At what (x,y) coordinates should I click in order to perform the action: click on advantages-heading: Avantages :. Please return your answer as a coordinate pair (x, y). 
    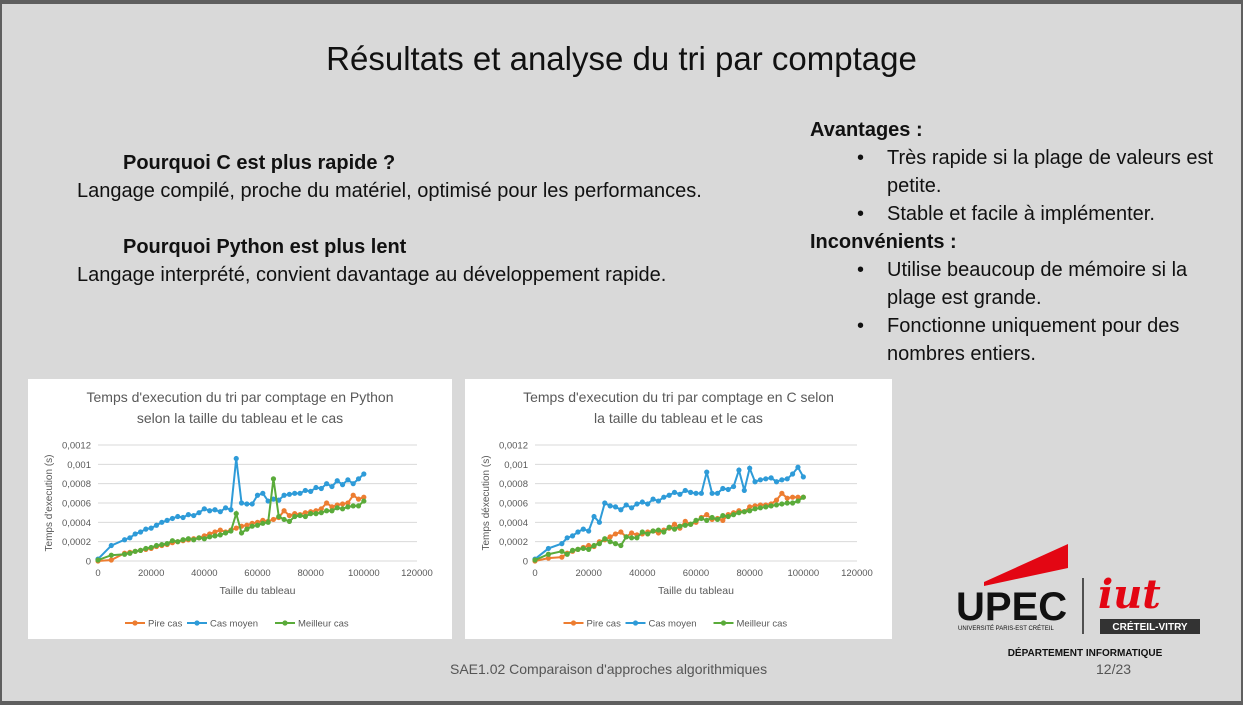
    Looking at the image, I should click on (866, 130).